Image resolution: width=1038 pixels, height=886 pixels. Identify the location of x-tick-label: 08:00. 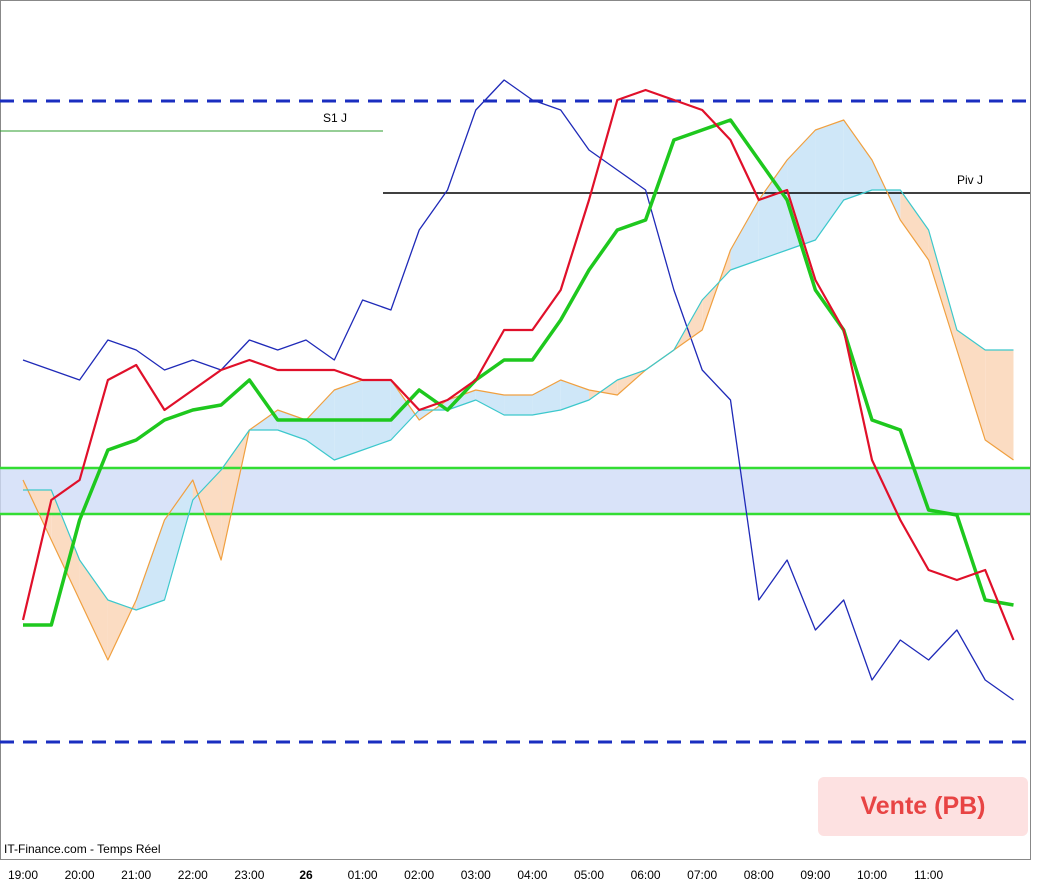
(759, 875).